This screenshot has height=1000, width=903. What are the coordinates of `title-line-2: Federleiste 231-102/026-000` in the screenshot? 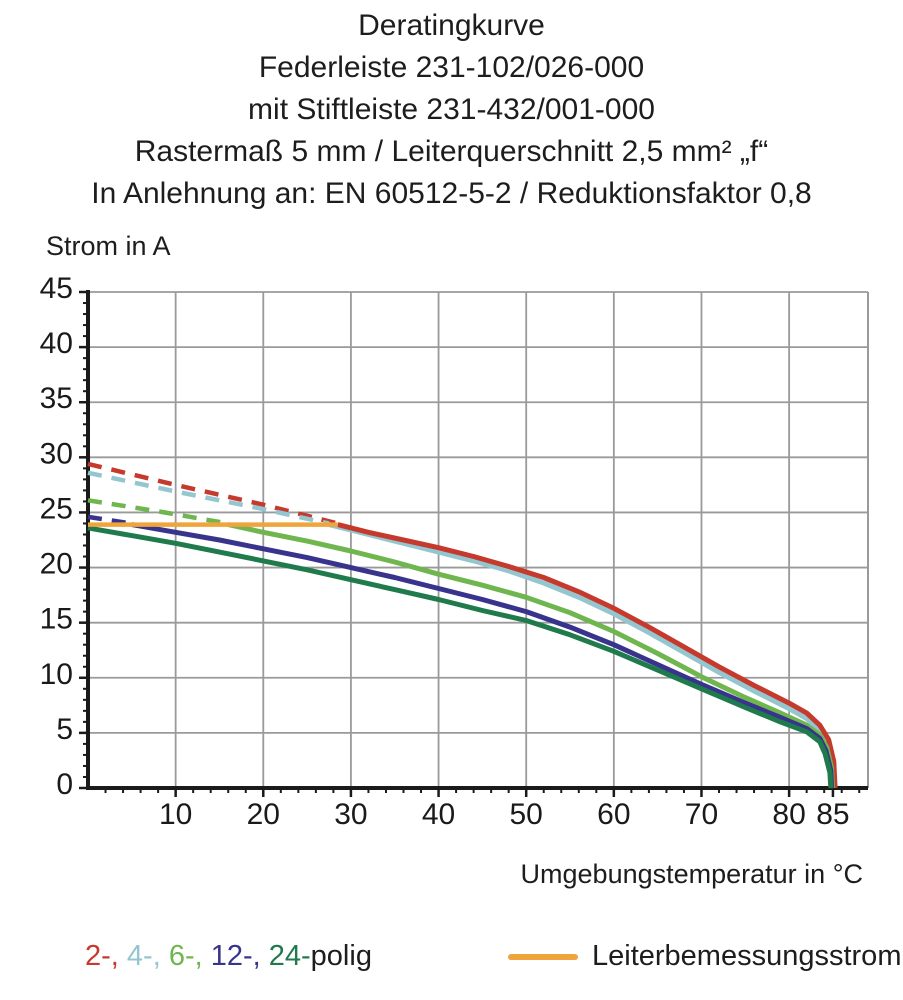 It's located at (451, 67).